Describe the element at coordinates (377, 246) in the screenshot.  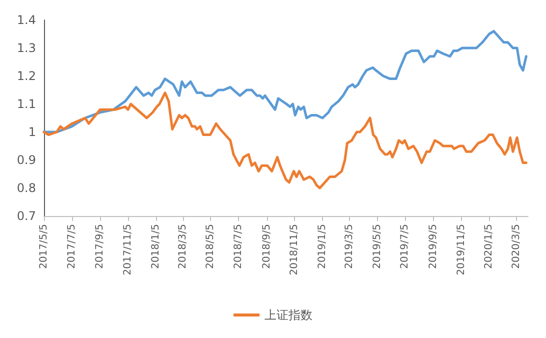
I see `x-tick-label: 2019/5/5` at that location.